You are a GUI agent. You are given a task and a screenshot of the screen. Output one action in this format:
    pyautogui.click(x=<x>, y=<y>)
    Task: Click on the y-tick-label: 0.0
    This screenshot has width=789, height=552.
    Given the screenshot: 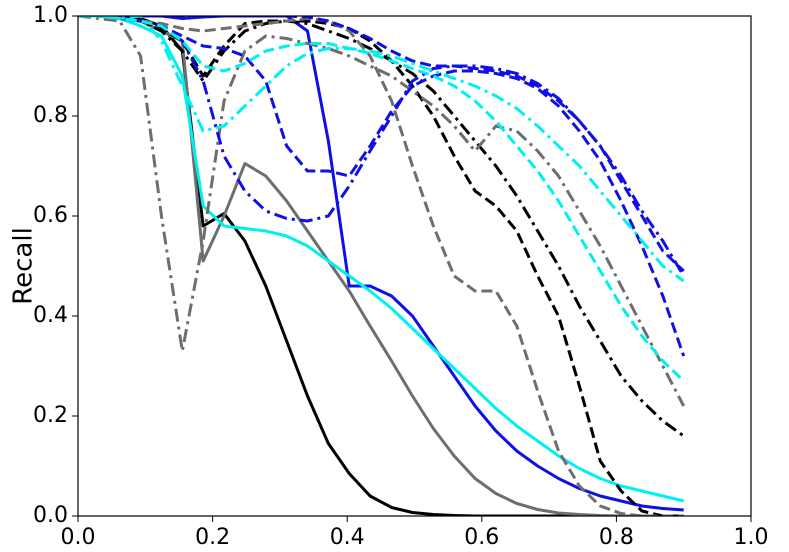 What is the action you would take?
    pyautogui.click(x=50, y=515)
    